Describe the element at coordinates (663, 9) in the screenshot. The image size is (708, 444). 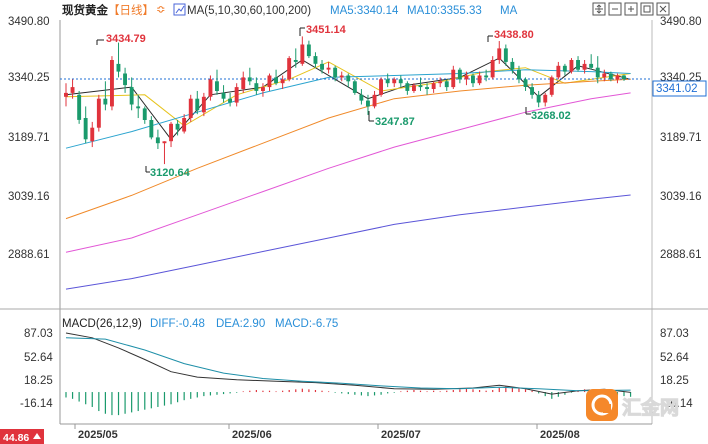
I see `close-icon` at that location.